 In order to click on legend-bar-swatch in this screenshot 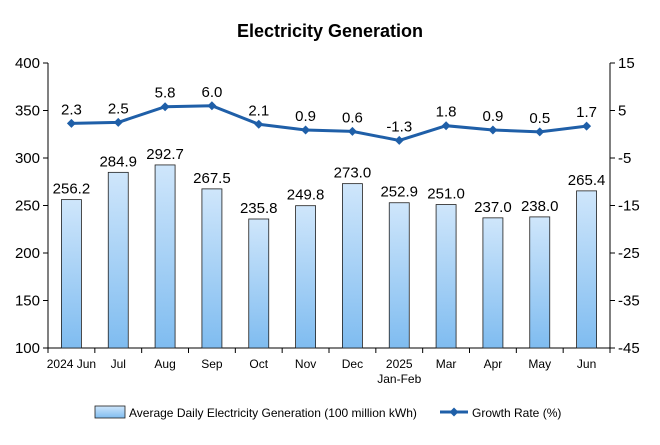, I will do `click(110, 412)`.